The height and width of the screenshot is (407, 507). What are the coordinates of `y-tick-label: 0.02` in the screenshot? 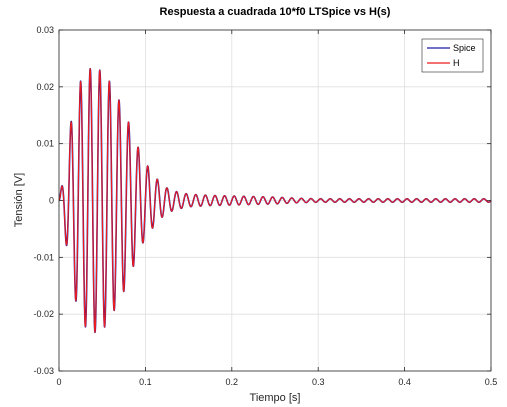 It's located at (45, 87).